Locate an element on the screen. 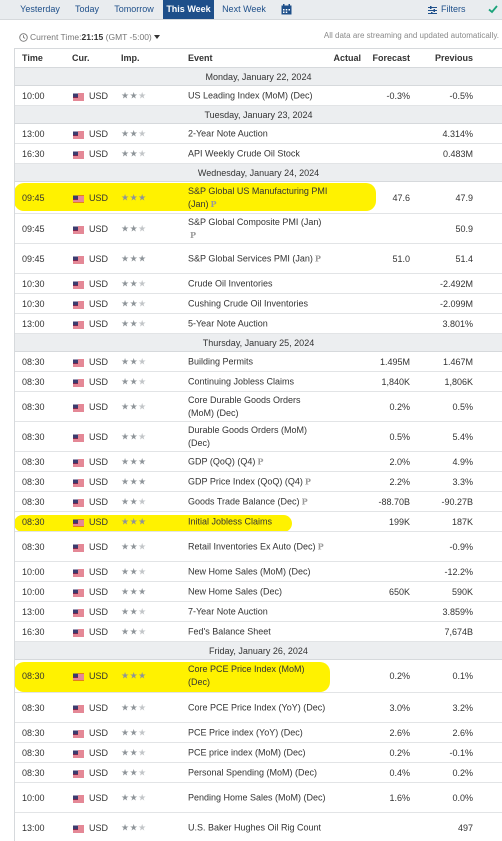 The image size is (502, 841). event-name-link: Personal Spending (MoM) (Dec) is located at coordinates (253, 772).